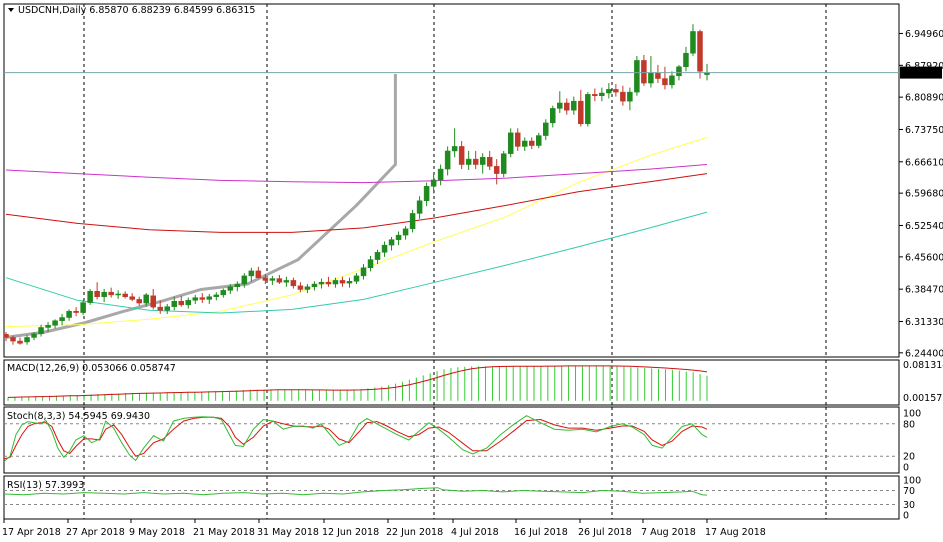 Image resolution: width=943 pixels, height=542 pixels. Describe the element at coordinates (909, 491) in the screenshot. I see `rsi-y-tick-label: 70` at that location.